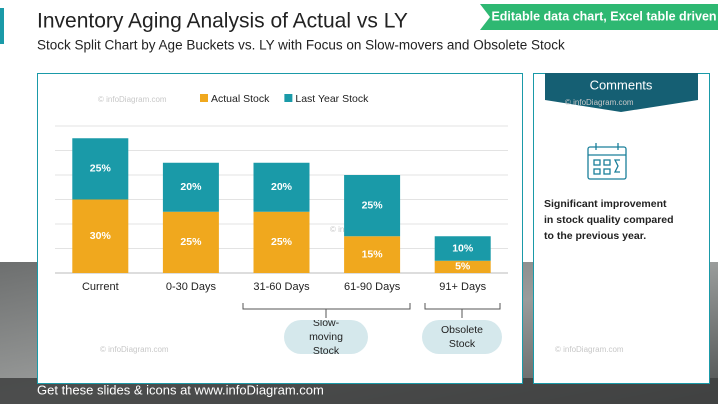 The height and width of the screenshot is (404, 718). What do you see at coordinates (621, 84) in the screenshot?
I see `comments-title: Comments` at bounding box center [621, 84].